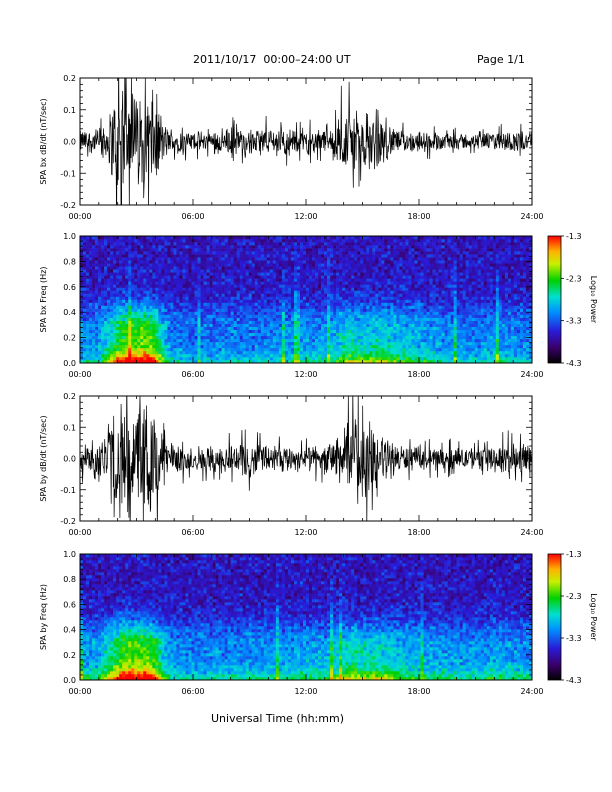 The height and width of the screenshot is (792, 612). What do you see at coordinates (272, 59) in the screenshot?
I see `page-title: 2011/10/17 00:00–24:00 UT` at bounding box center [272, 59].